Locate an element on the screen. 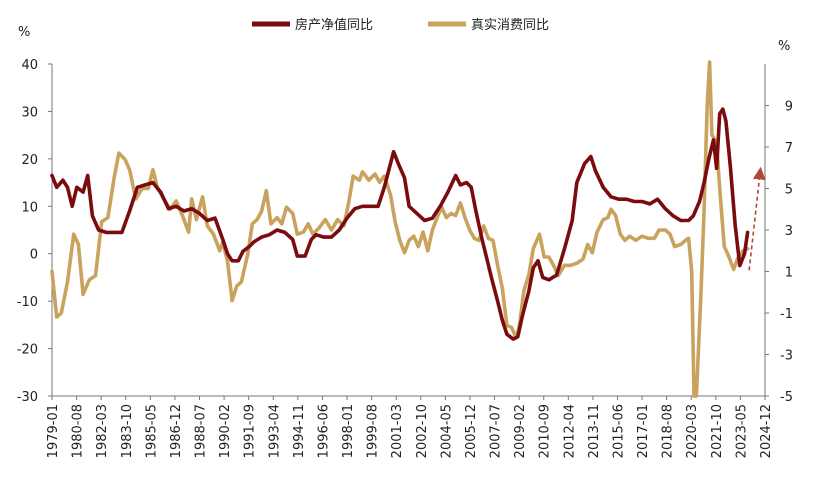  trend-arrow-line is located at coordinates (757, 218).